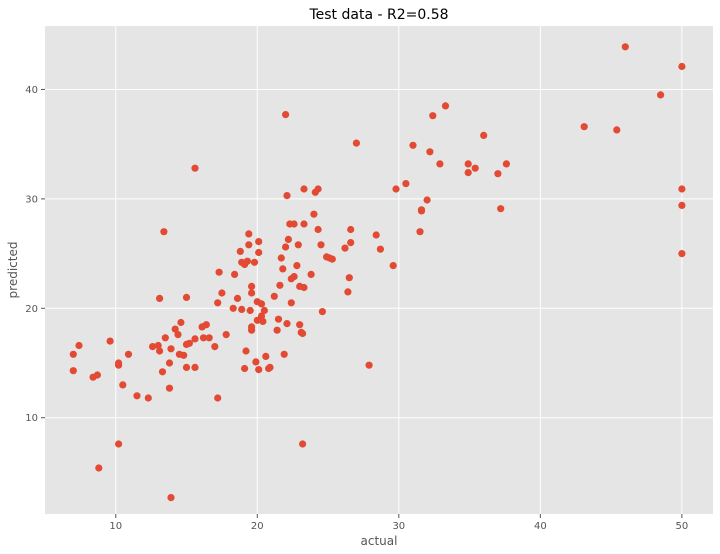 This screenshot has height=554, width=720. I want to click on x-axis-label: actual, so click(379, 541).